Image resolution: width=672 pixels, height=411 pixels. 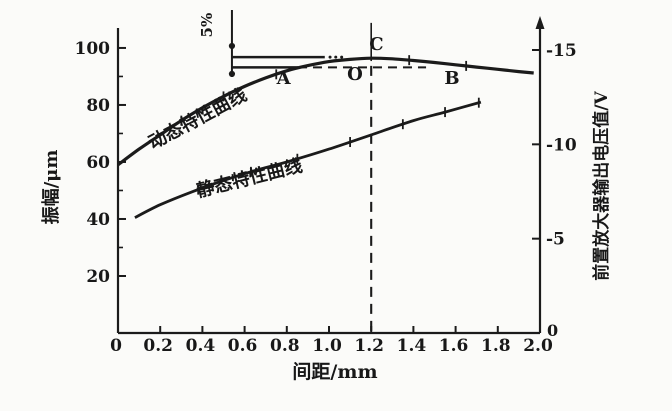 I want to click on y-left-tick-label: 100, so click(x=93, y=49).